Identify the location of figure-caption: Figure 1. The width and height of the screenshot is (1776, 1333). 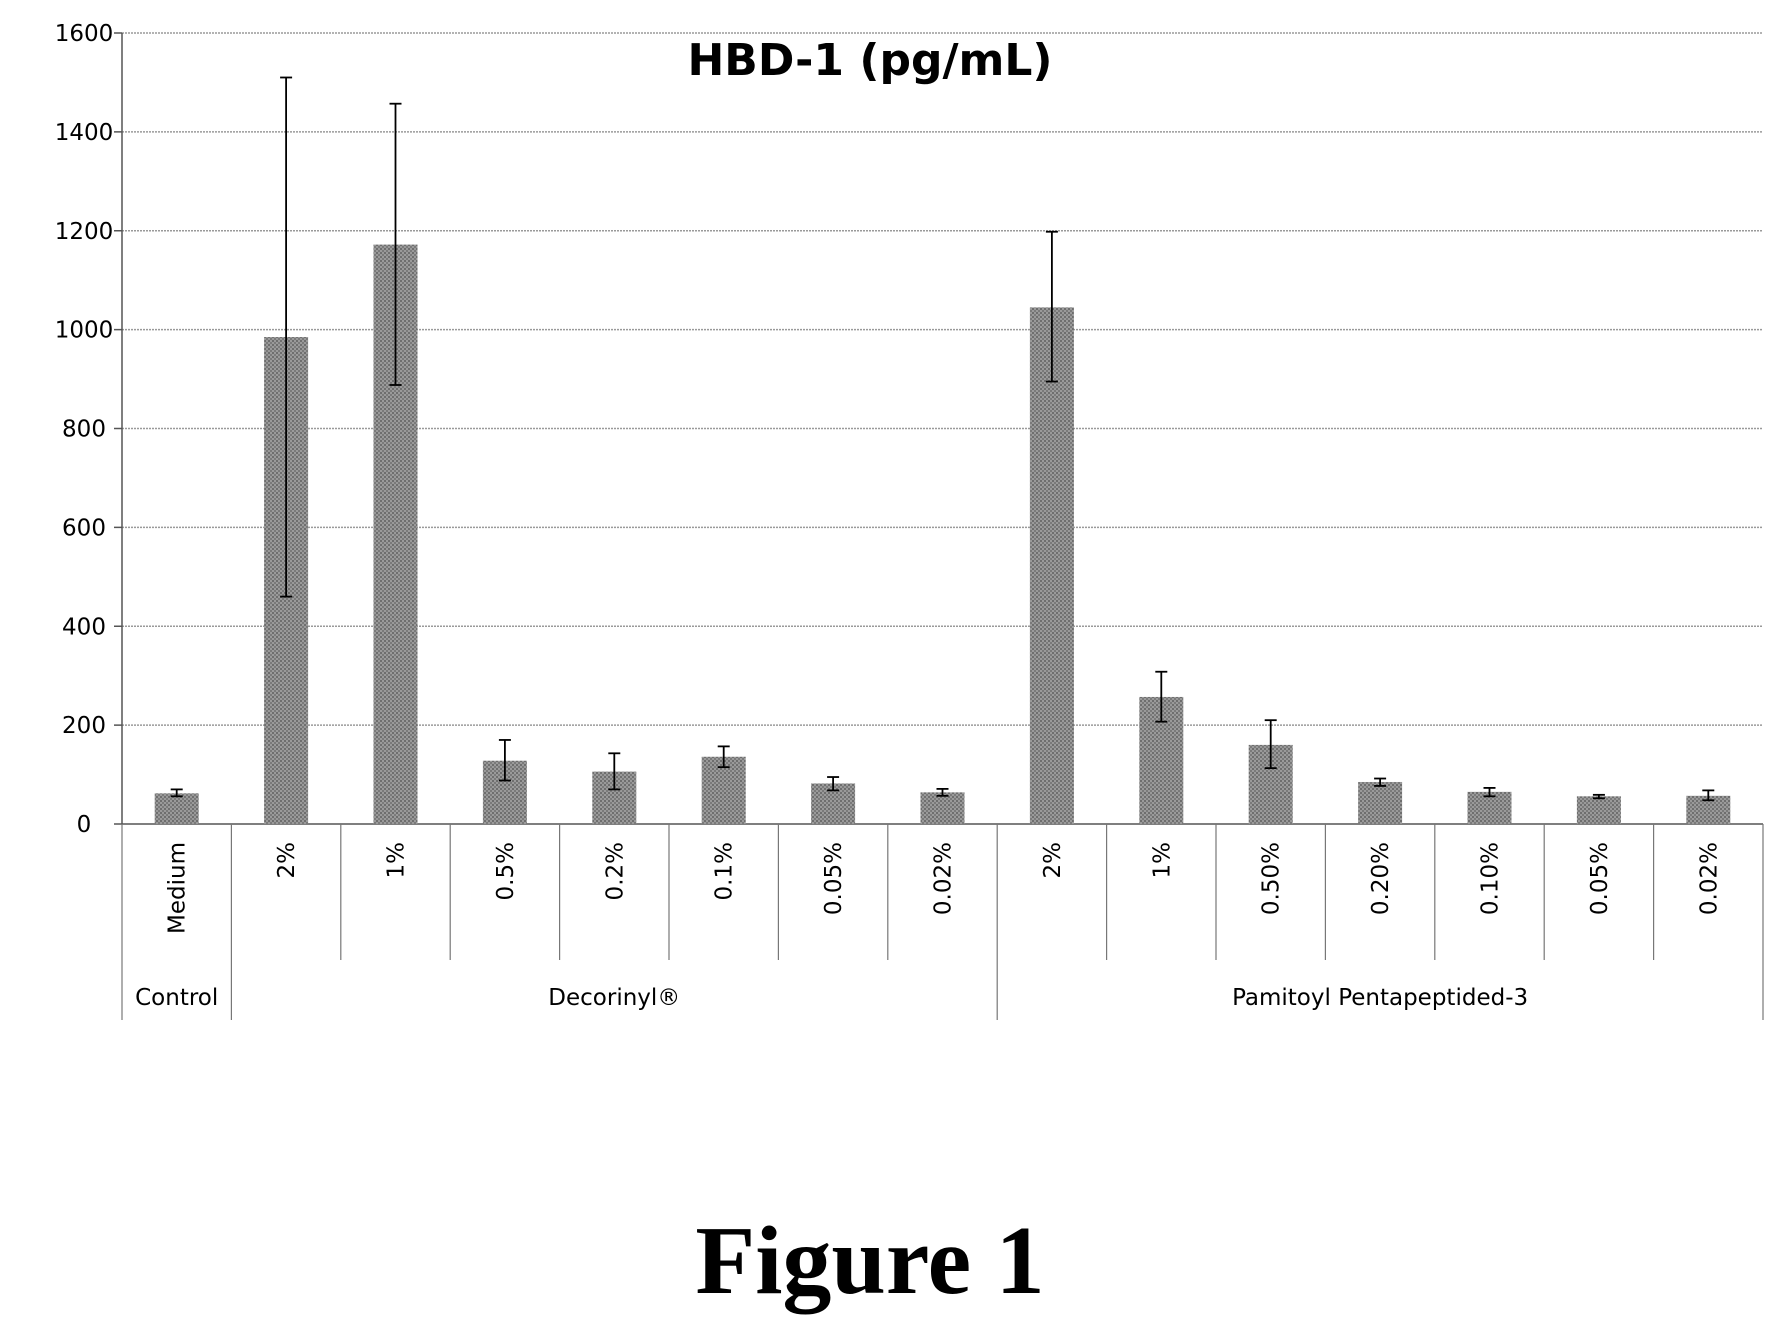
(870, 1261).